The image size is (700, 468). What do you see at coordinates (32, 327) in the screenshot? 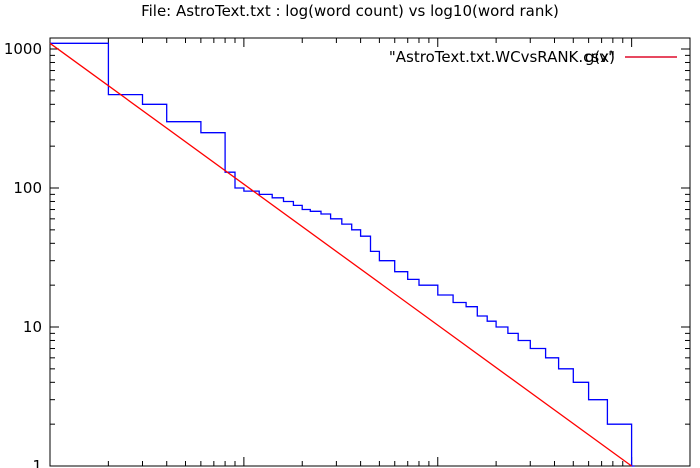
I see `y-tick-label: 10` at bounding box center [32, 327].